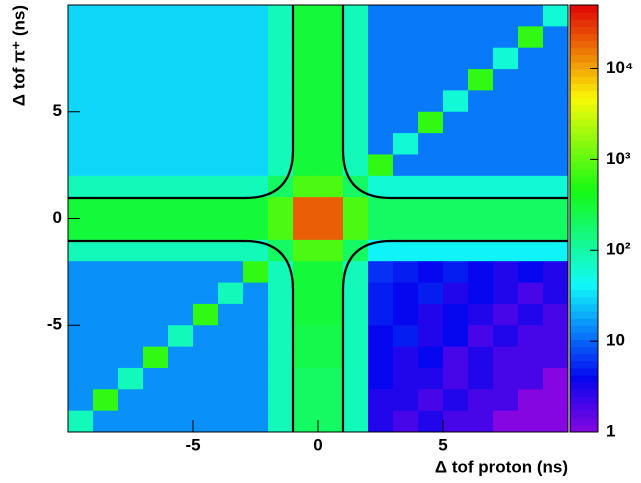 The height and width of the screenshot is (483, 641). What do you see at coordinates (18, 55) in the screenshot?
I see `y-axis-label: Δ tof π⁺ (ns)` at bounding box center [18, 55].